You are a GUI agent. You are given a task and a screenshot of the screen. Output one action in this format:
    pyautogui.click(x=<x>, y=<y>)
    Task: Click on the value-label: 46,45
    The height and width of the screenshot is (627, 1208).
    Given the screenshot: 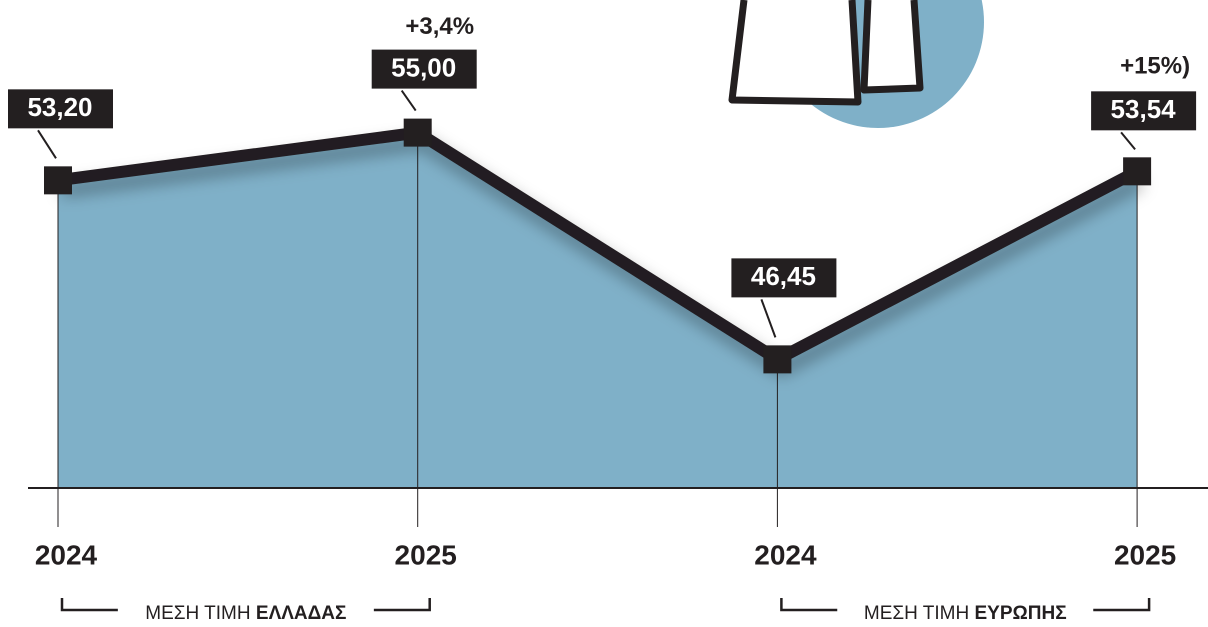 What is the action you would take?
    pyautogui.click(x=783, y=276)
    